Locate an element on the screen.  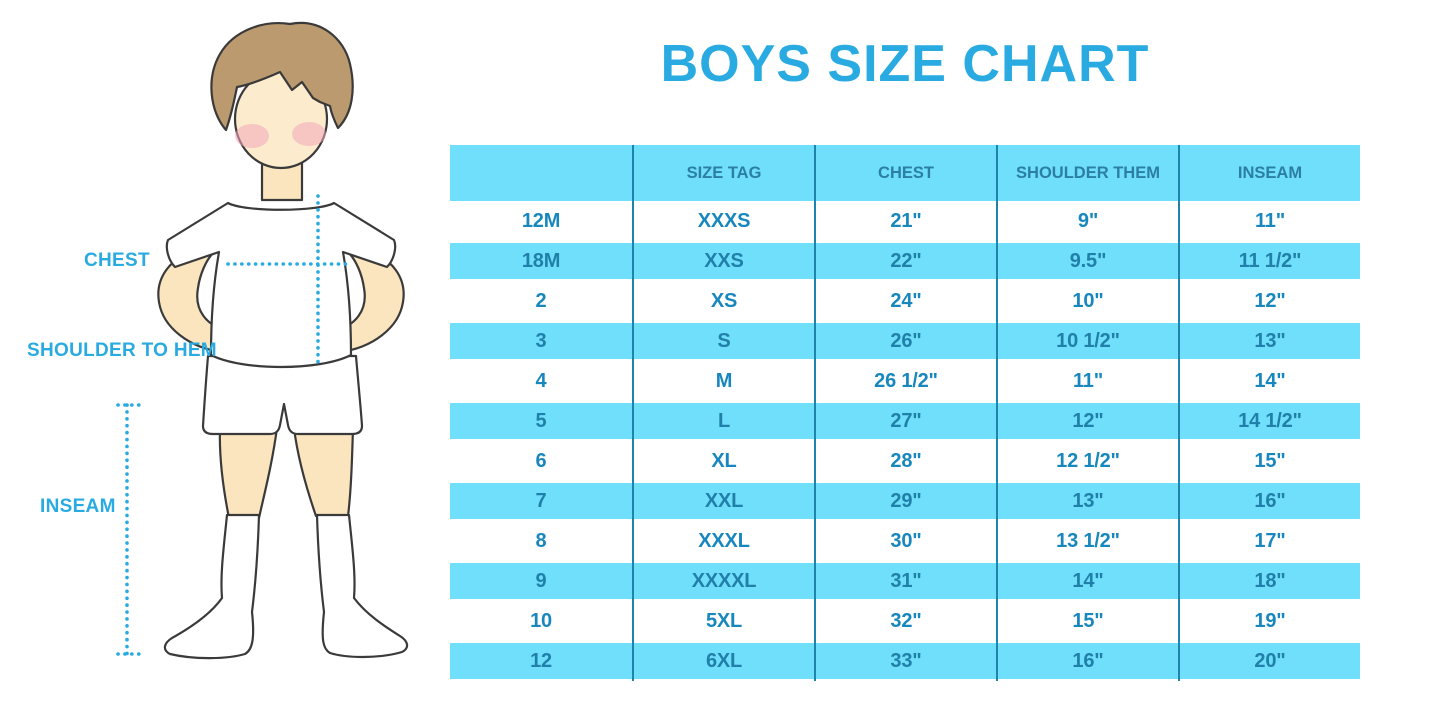
table-cell: 32" is located at coordinates (905, 621).